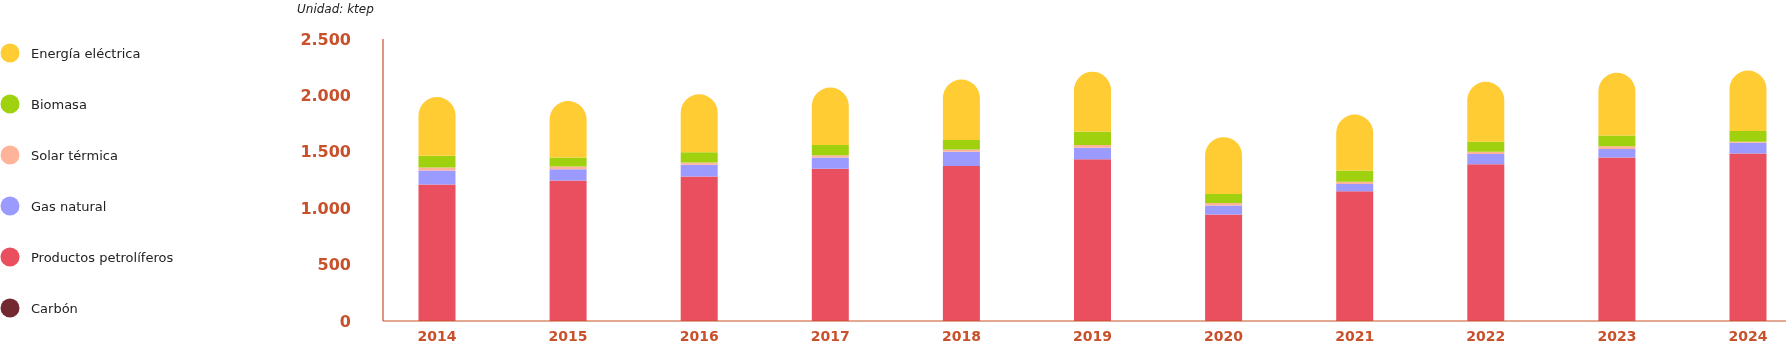 This screenshot has width=1786, height=348. What do you see at coordinates (86, 53) in the screenshot?
I see `legend-label: Energía eléctrica` at bounding box center [86, 53].